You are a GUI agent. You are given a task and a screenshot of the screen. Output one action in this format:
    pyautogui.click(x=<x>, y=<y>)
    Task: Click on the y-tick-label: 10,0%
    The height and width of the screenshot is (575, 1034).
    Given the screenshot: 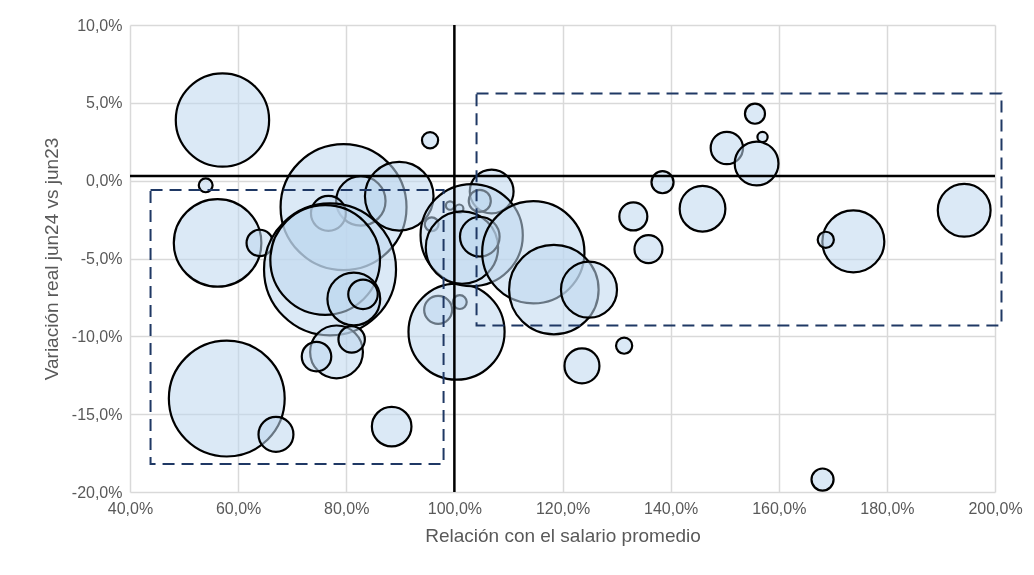 What is the action you would take?
    pyautogui.click(x=100, y=25)
    